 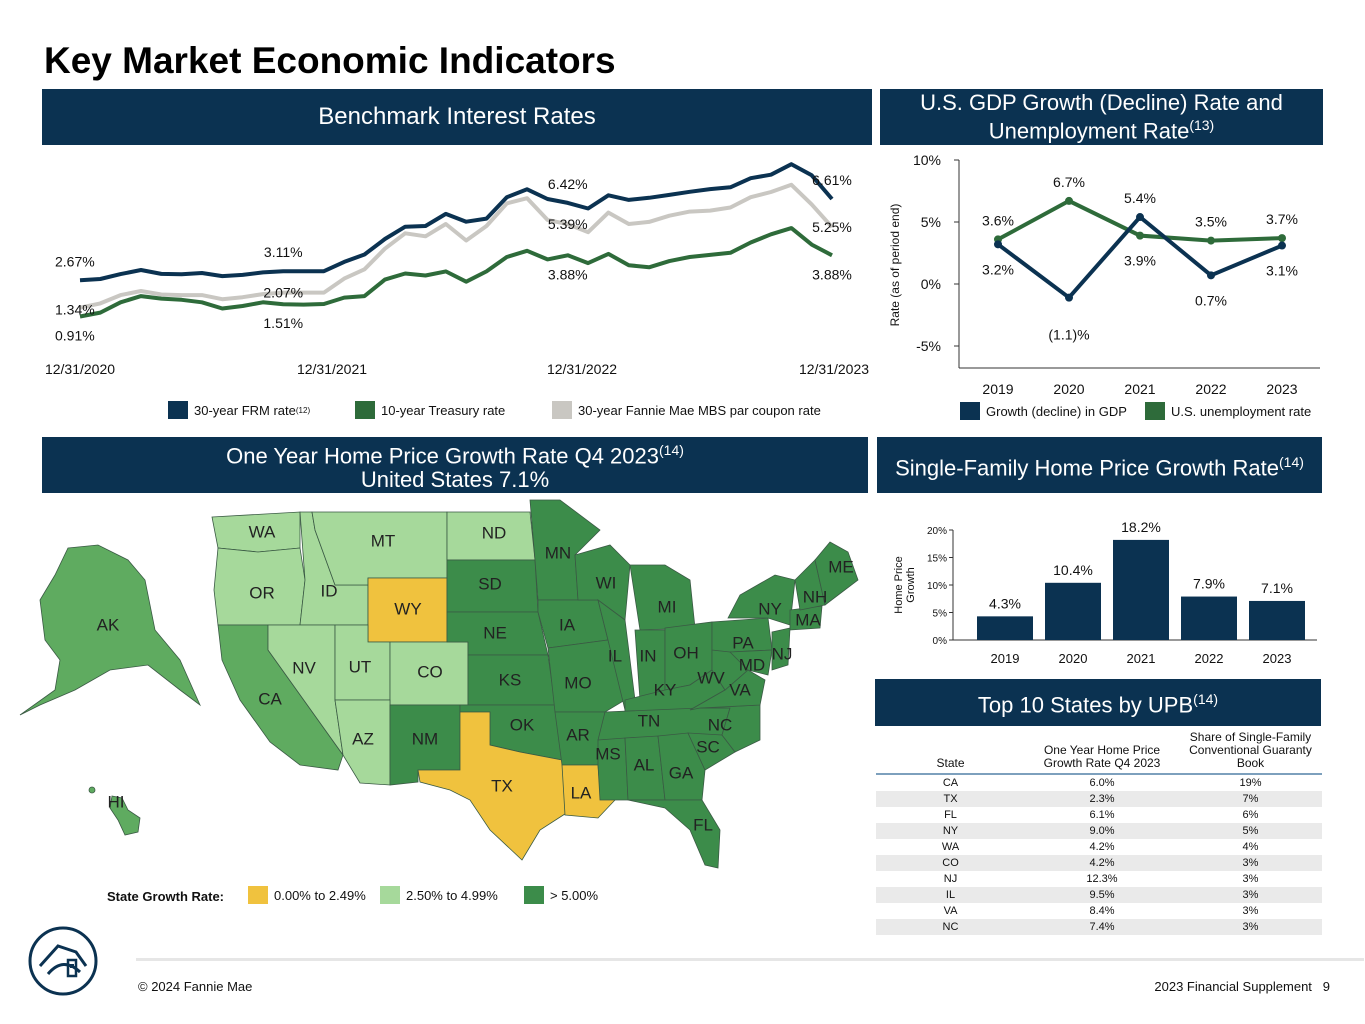 What do you see at coordinates (430, 671) in the screenshot?
I see `state-label-CO: CO` at bounding box center [430, 671].